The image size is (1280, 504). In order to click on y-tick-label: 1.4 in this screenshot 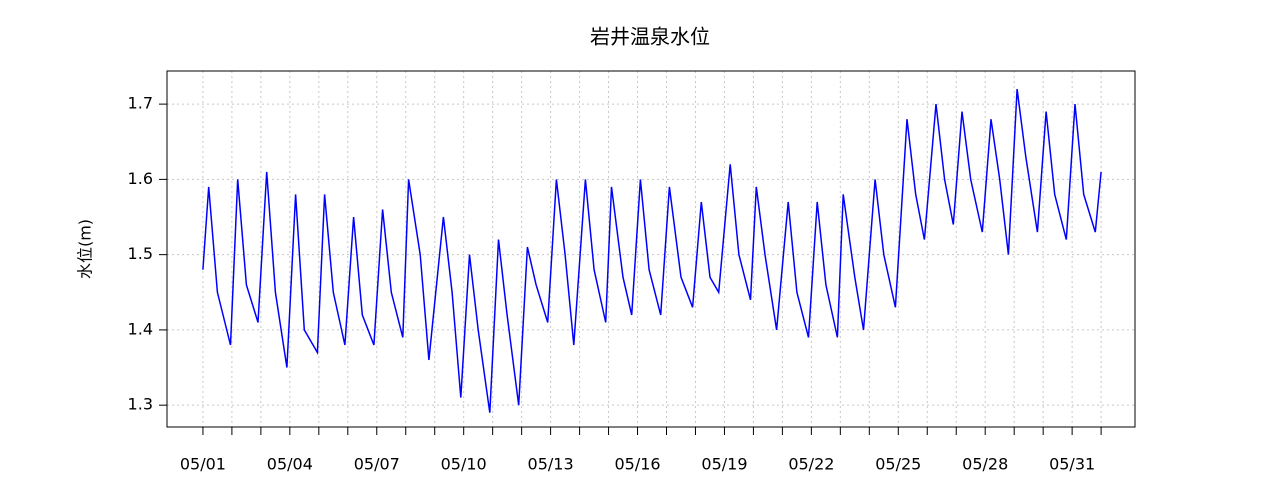, I will do `click(140, 328)`.